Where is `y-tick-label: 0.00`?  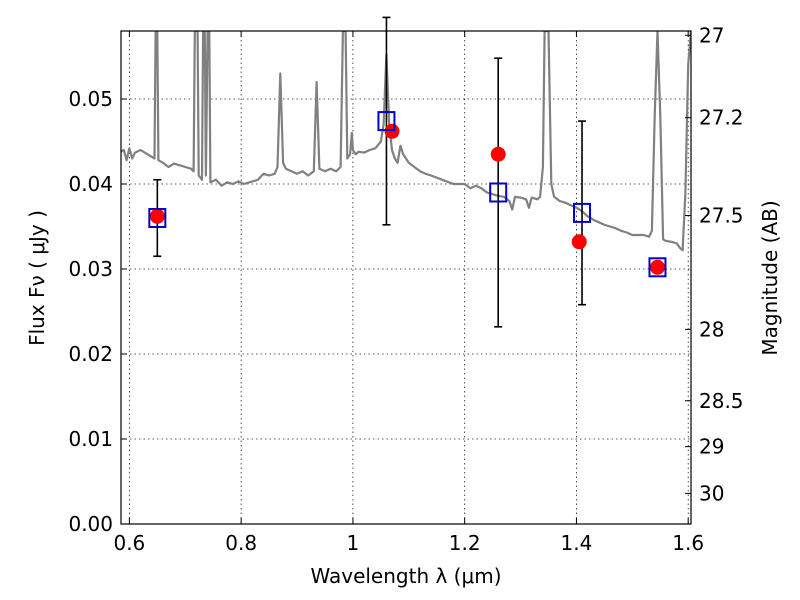 y-tick-label: 0.00 is located at coordinates (90, 524).